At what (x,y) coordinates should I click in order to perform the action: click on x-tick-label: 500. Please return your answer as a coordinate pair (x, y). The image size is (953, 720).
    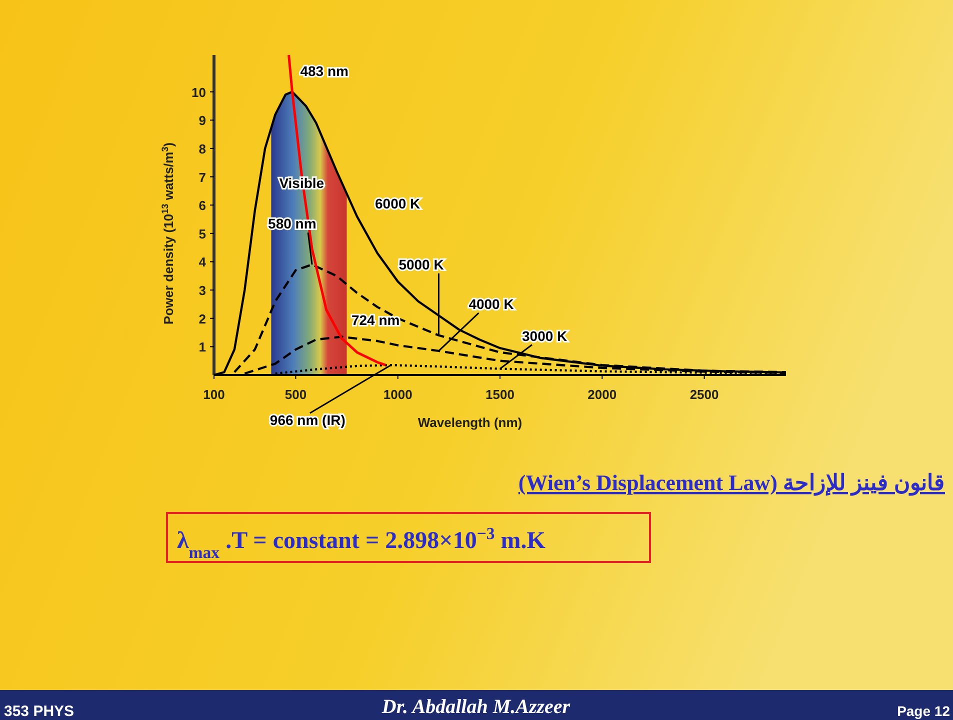
    Looking at the image, I should click on (295, 394).